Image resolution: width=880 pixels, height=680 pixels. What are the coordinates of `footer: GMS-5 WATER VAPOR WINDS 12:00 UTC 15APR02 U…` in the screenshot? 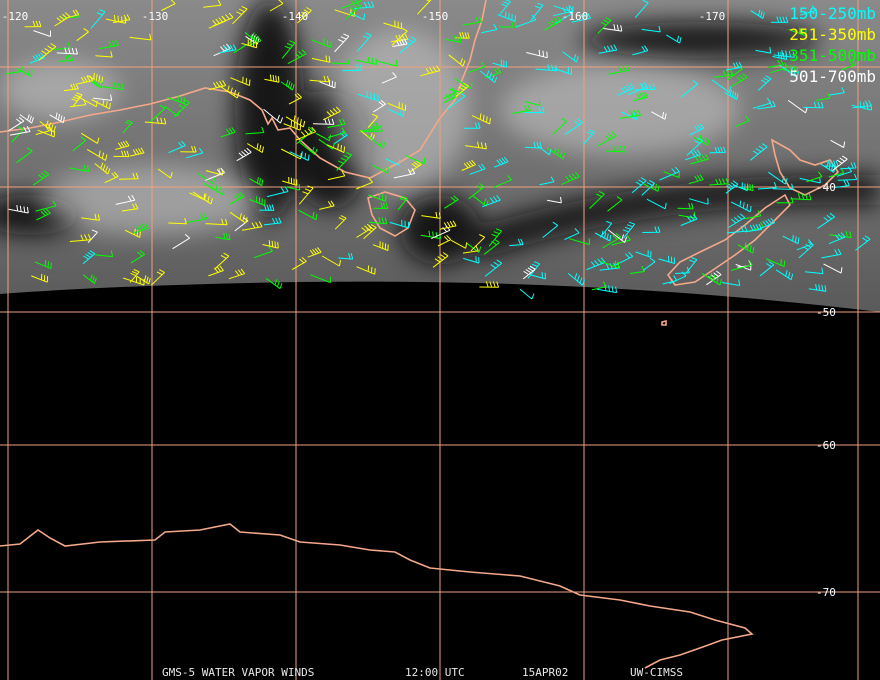 It's located at (422, 672).